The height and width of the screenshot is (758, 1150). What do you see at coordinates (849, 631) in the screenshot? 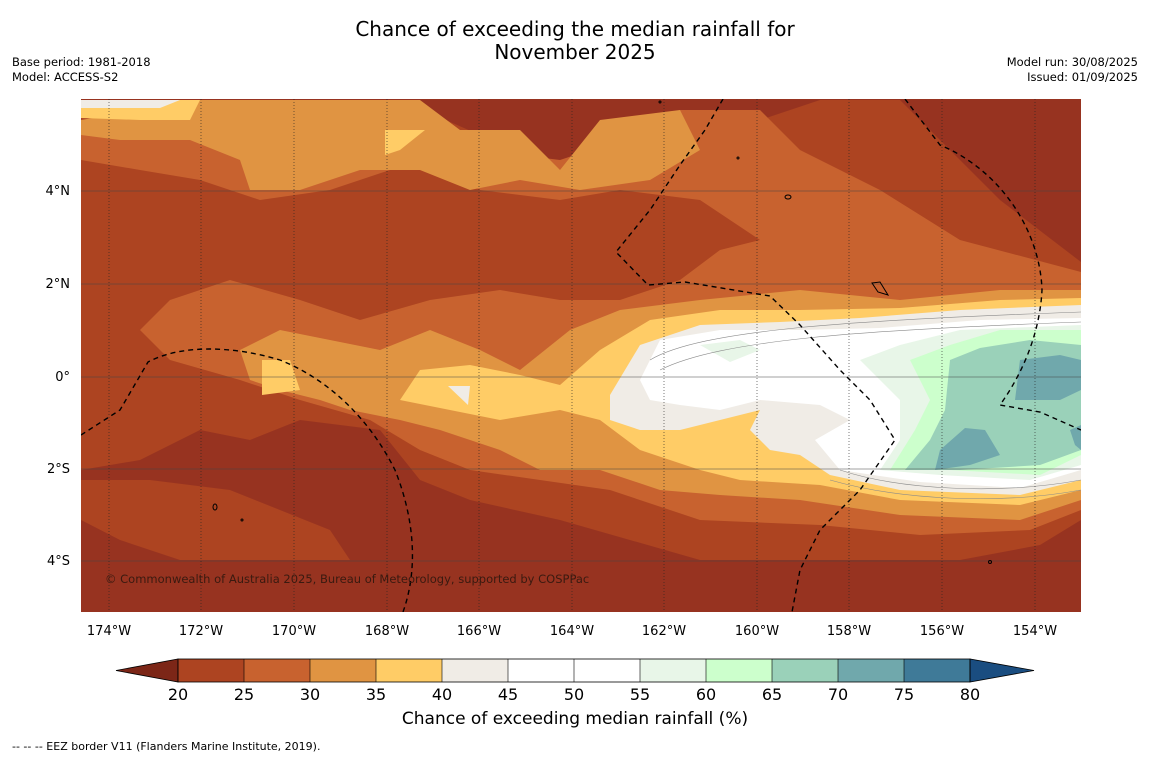
I see `lon-label: 158°W` at bounding box center [849, 631].